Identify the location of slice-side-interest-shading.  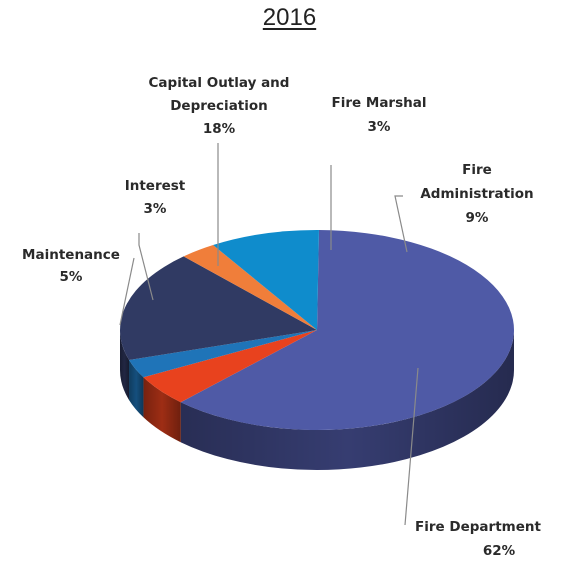
(136, 388).